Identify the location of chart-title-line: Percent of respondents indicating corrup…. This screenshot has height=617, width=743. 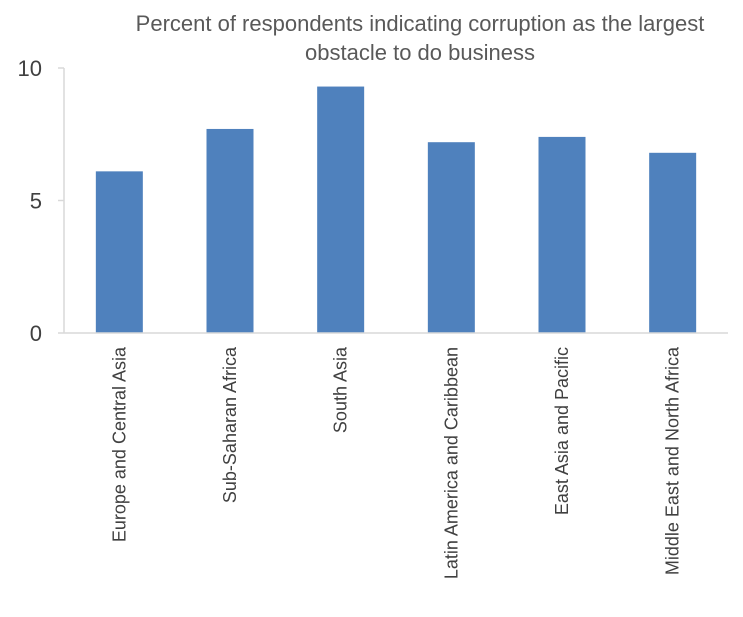
(420, 23).